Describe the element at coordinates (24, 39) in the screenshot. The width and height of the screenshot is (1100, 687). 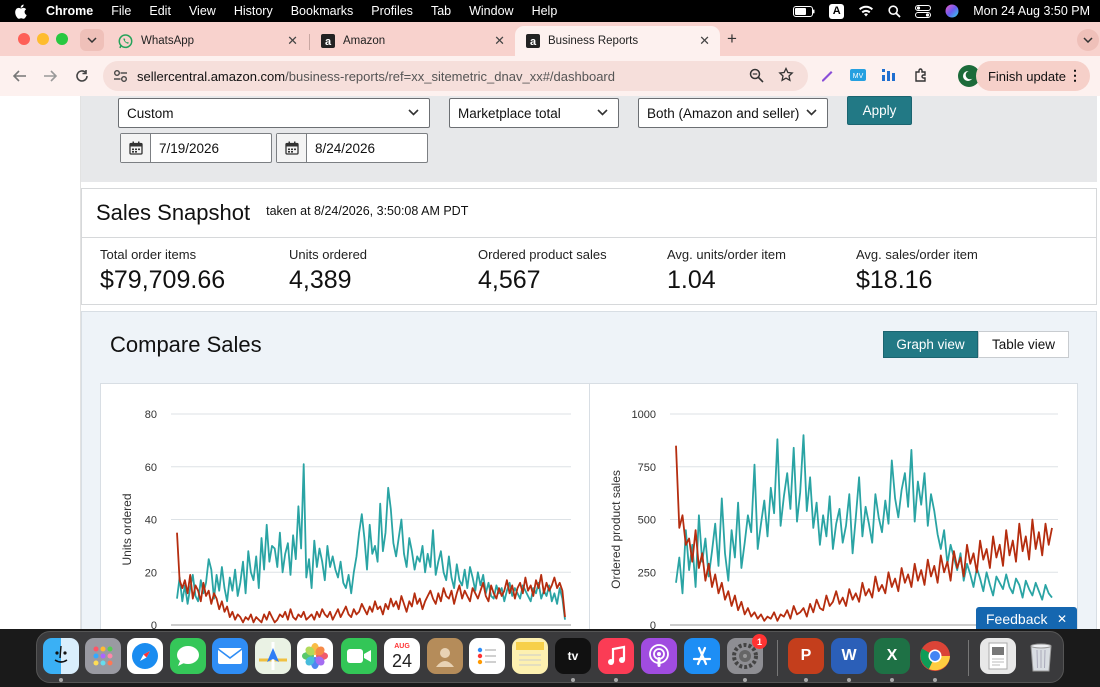
I see `close-window-button` at that location.